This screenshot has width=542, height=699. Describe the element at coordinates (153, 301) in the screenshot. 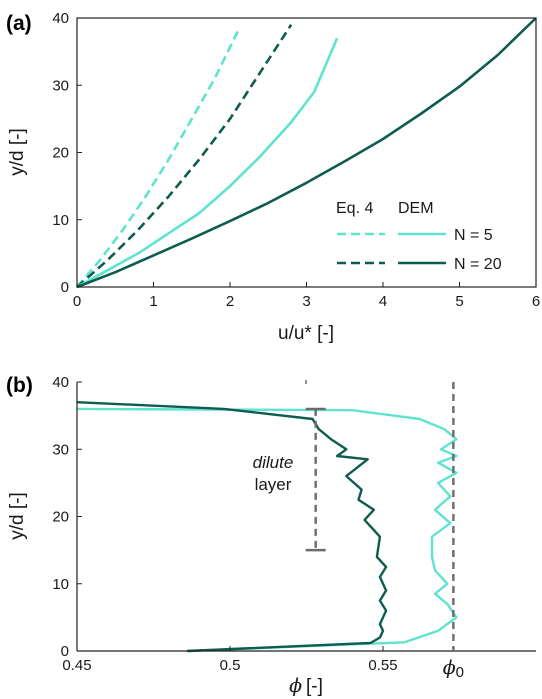

I see `x-tick-label: 1` at that location.